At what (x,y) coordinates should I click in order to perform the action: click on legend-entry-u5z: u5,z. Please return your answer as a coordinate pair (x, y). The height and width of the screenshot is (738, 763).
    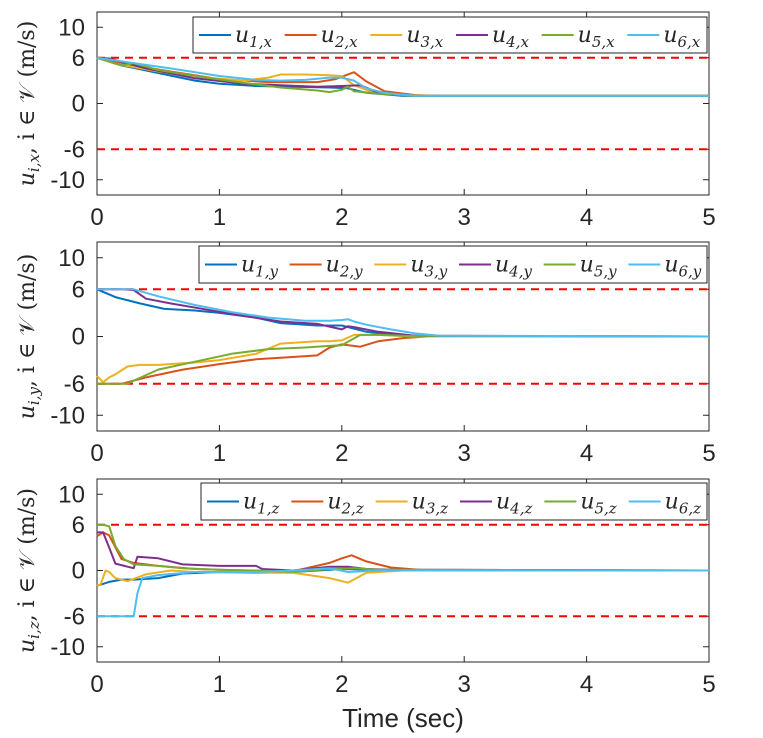
    Looking at the image, I should click on (598, 504).